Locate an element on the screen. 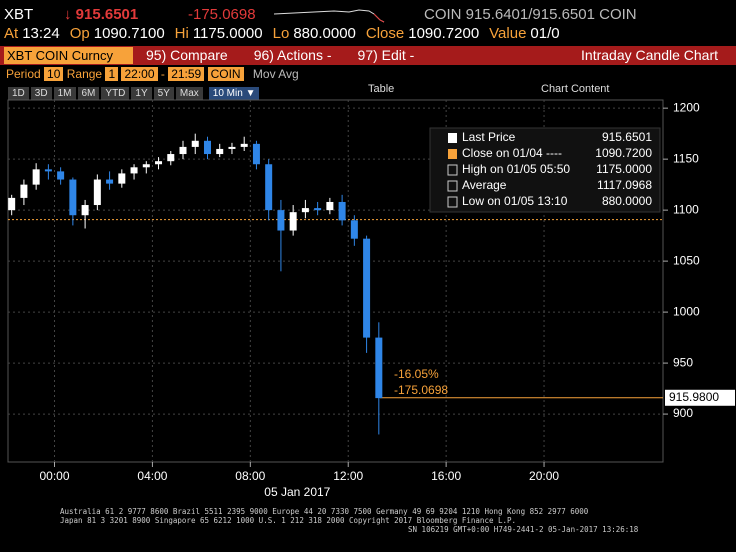 Image resolution: width=736 pixels, height=552 pixels. x-axis-label: 05 Jan 2017 is located at coordinates (297, 492).